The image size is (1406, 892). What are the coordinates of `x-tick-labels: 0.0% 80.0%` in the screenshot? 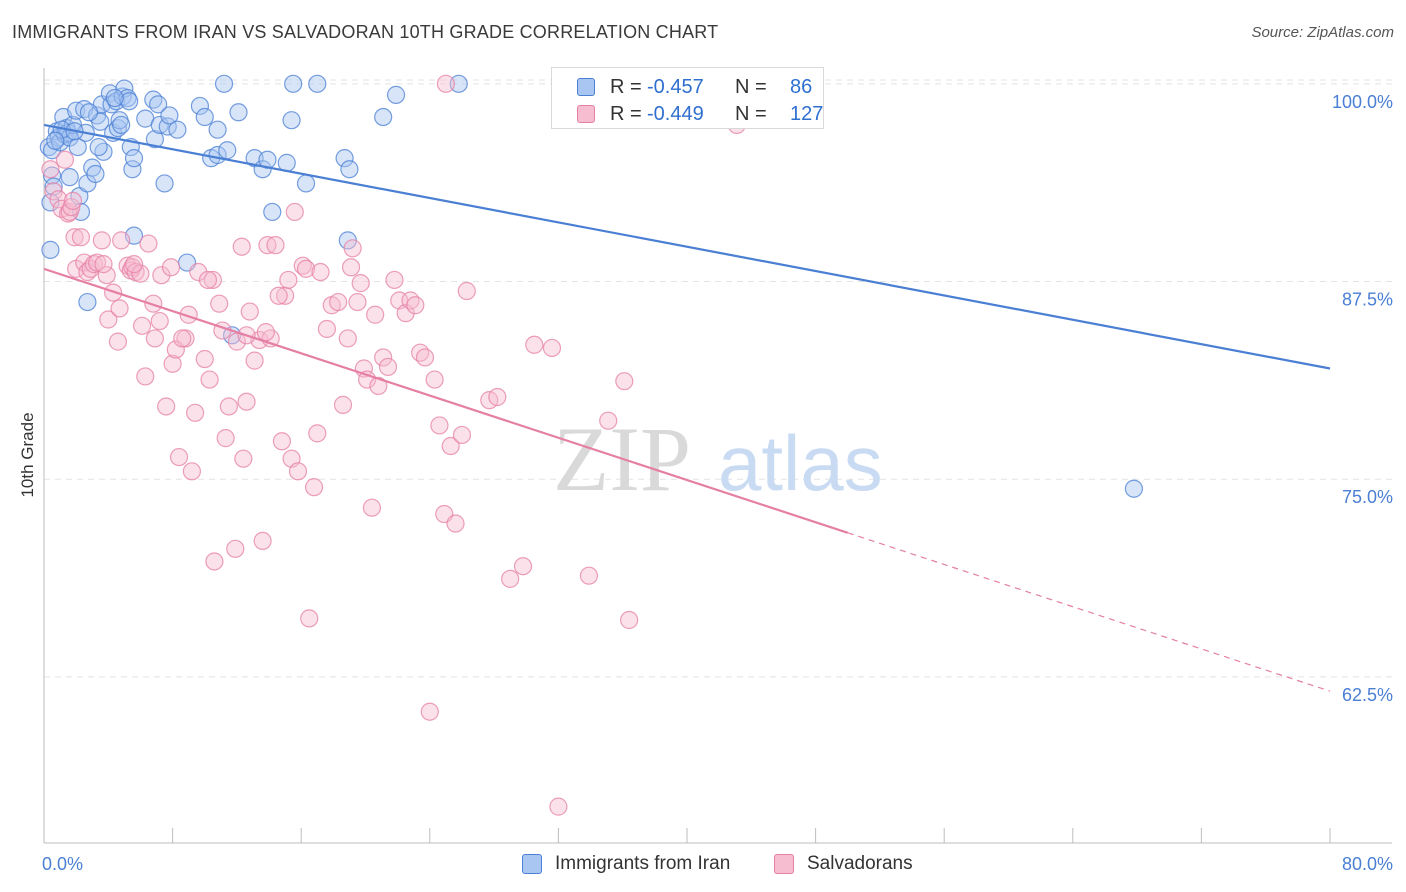 It's located at (717, 864).